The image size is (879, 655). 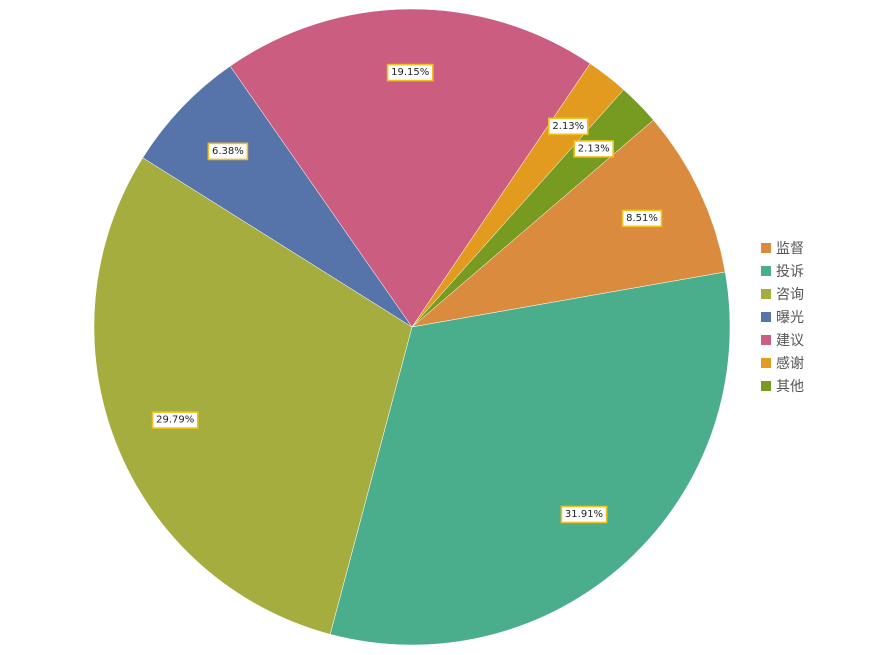 I want to click on data-label-6: 2.13%, so click(x=594, y=149).